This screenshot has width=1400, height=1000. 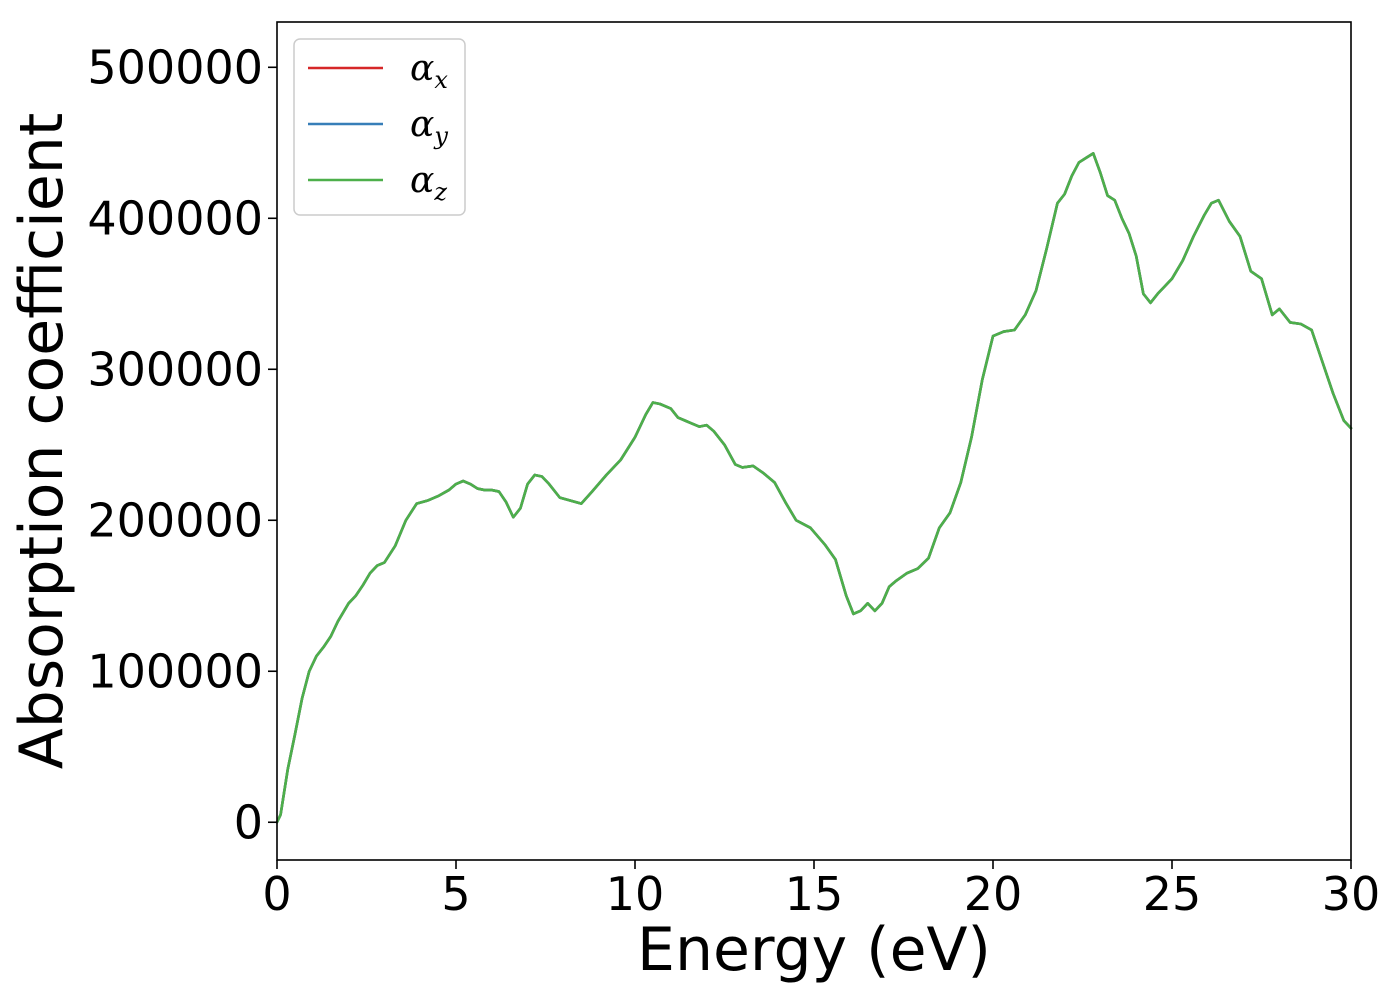 I want to click on x-tick-label: 25, so click(x=1172, y=894).